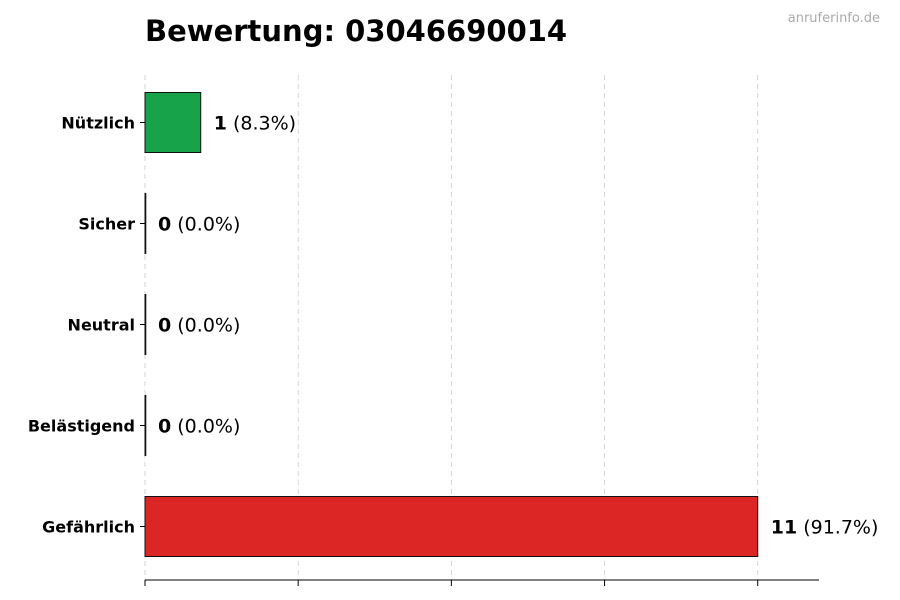 This screenshot has height=600, width=900. Describe the element at coordinates (220, 124) in the screenshot. I see `data-label-value: 1` at that location.